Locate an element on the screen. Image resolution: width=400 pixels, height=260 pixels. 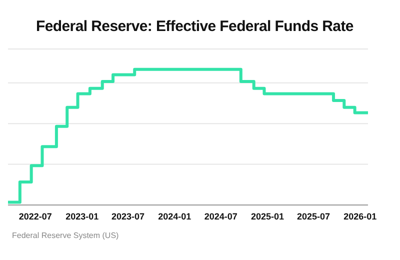
chart-title: Federal Reserve: Effective Federal Funds Rate is located at coordinates (194, 27).